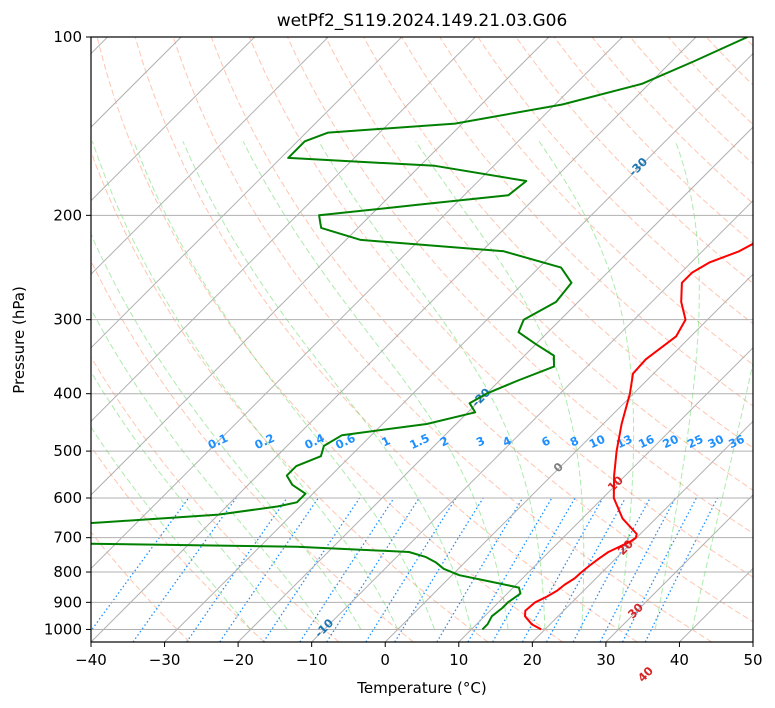 The height and width of the screenshot is (708, 775). Describe the element at coordinates (67, 602) in the screenshot. I see `y-tick-label: 900` at that location.